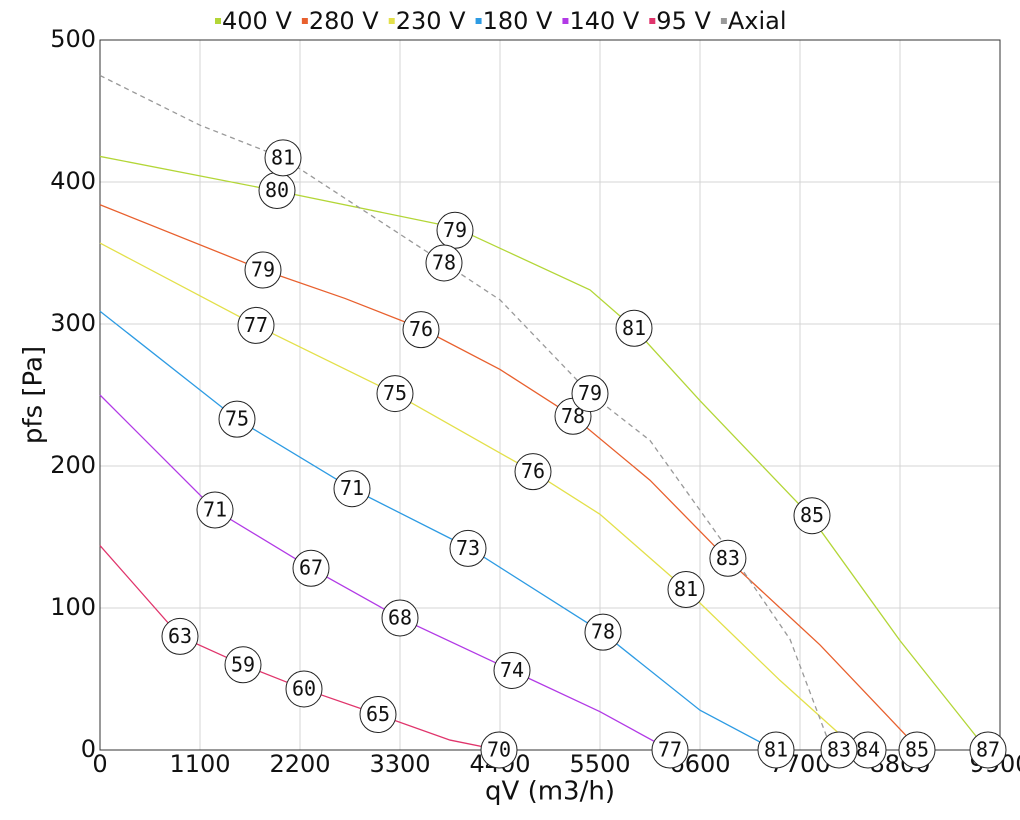 The height and width of the screenshot is (820, 1020). I want to click on point-label: 74, so click(512, 670).